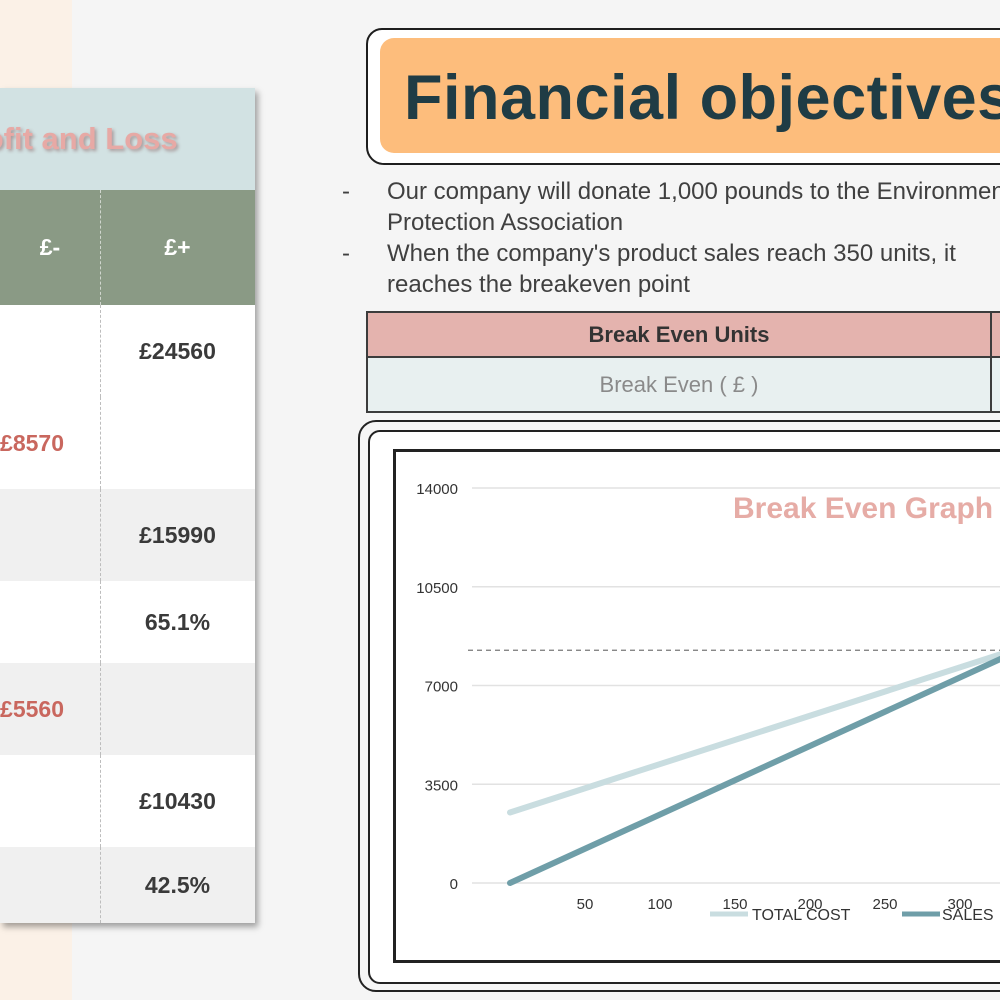 The width and height of the screenshot is (1000, 1000). Describe the element at coordinates (127, 535) in the screenshot. I see `table-row: £15990` at that location.